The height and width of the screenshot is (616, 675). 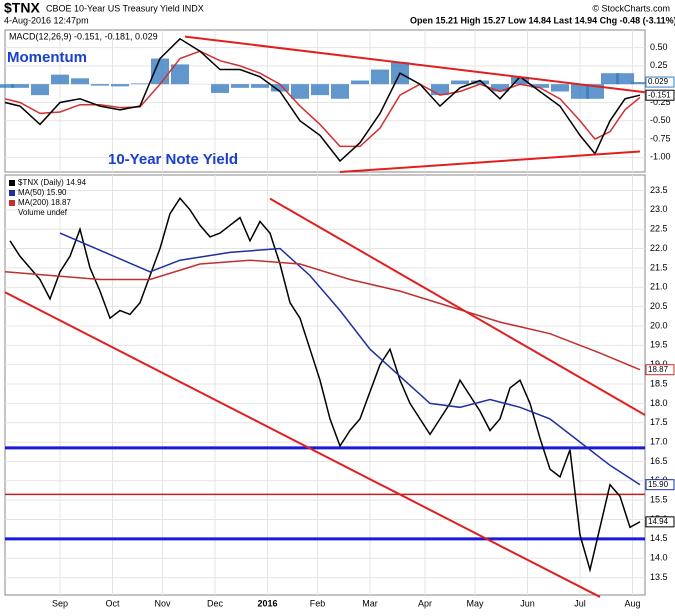 What do you see at coordinates (659, 461) in the screenshot?
I see `y-tick-label: 16.5` at bounding box center [659, 461].